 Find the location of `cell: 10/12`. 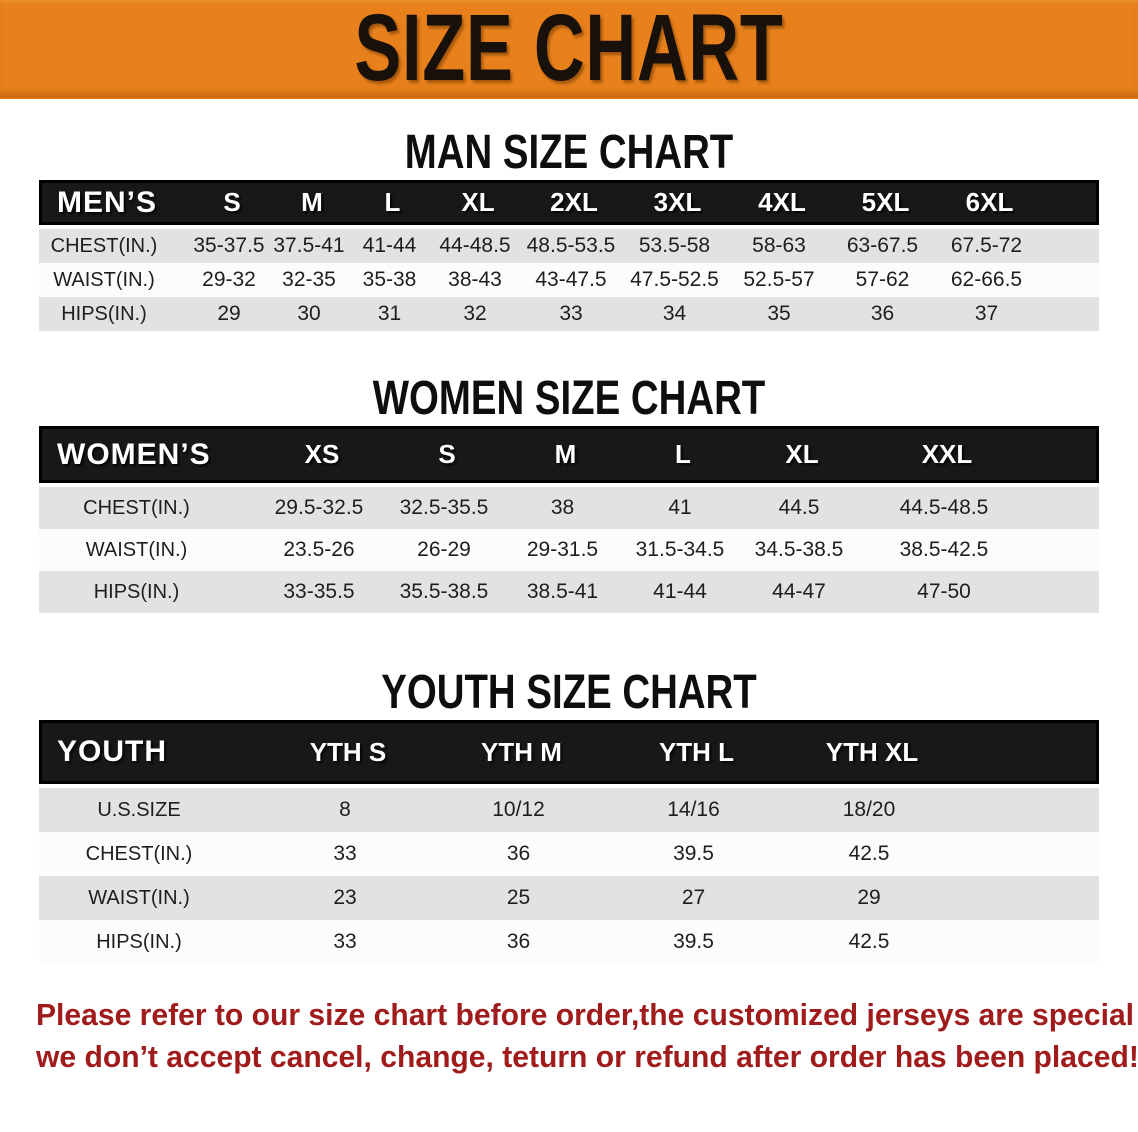

cell: 10/12 is located at coordinates (518, 809).